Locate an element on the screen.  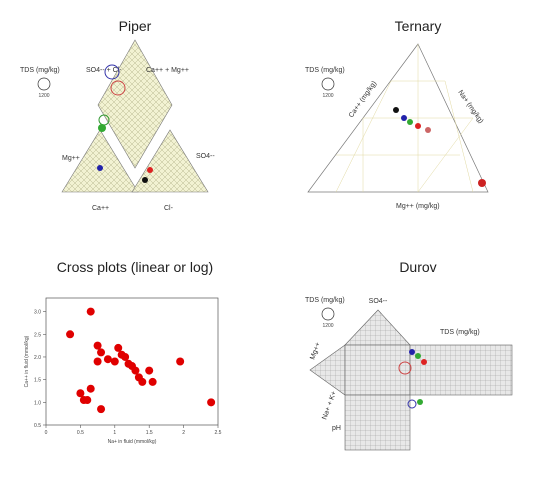
cation-triangle is located at coordinates (100, 161).